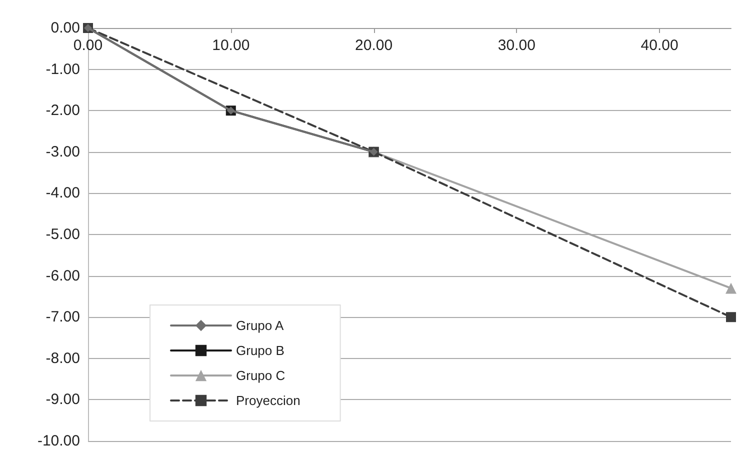 The width and height of the screenshot is (746, 469). Describe the element at coordinates (63, 399) in the screenshot. I see `y-tick-label: -9.00` at that location.